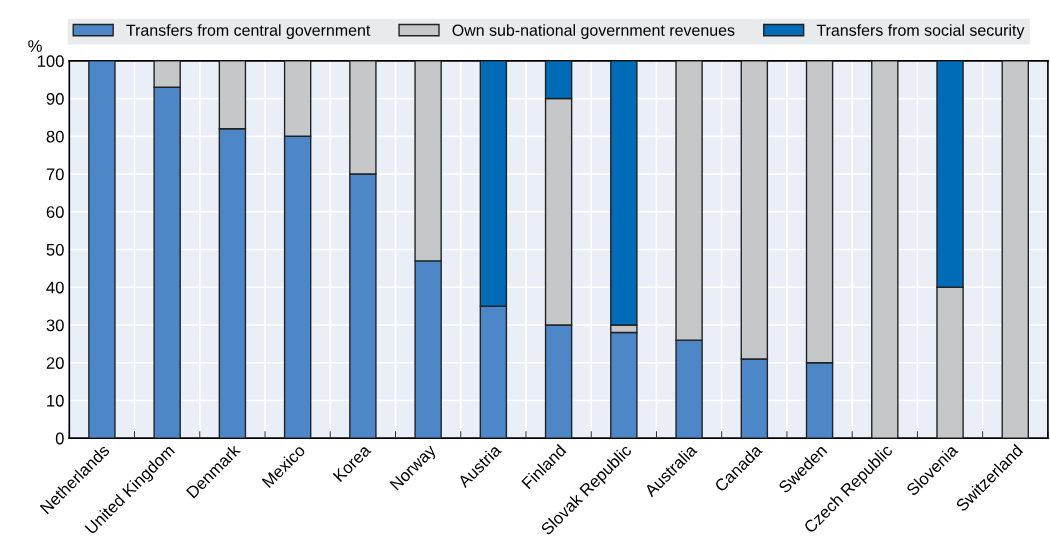 Image resolution: width=1050 pixels, height=543 pixels. Describe the element at coordinates (248, 32) in the screenshot. I see `legend-label: Transfers from central government` at that location.